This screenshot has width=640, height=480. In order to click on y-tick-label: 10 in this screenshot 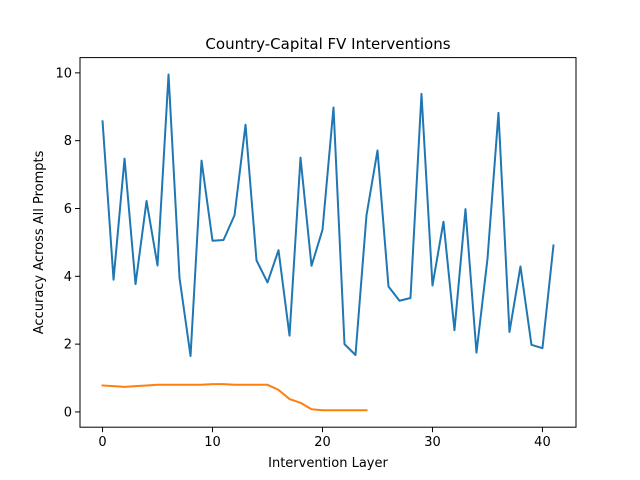, I will do `click(63, 73)`.